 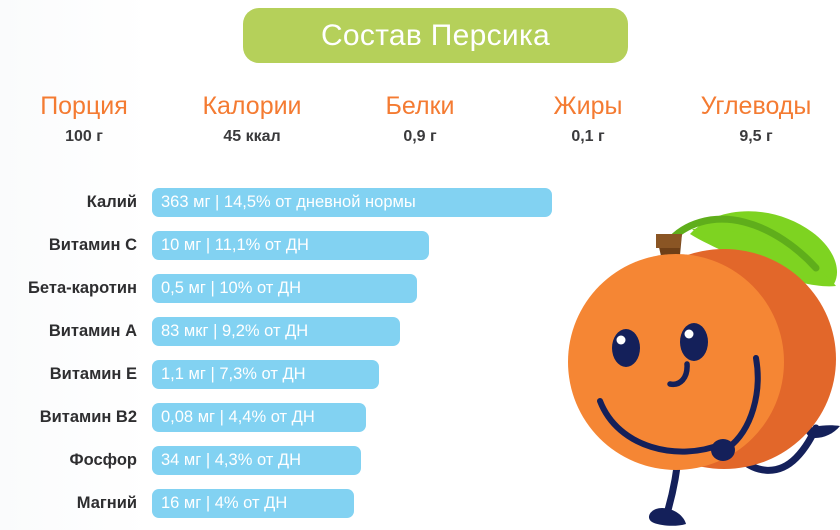 What do you see at coordinates (93, 374) in the screenshot?
I see `nutrient-name: Витамин E` at bounding box center [93, 374].